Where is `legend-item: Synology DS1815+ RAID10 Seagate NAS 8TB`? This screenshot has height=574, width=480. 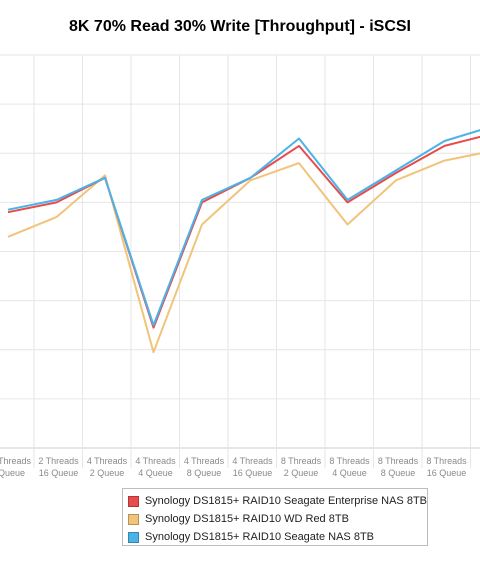
legend-item: Synology DS1815+ RAID10 Seagate NAS 8TB is located at coordinates (277, 537).